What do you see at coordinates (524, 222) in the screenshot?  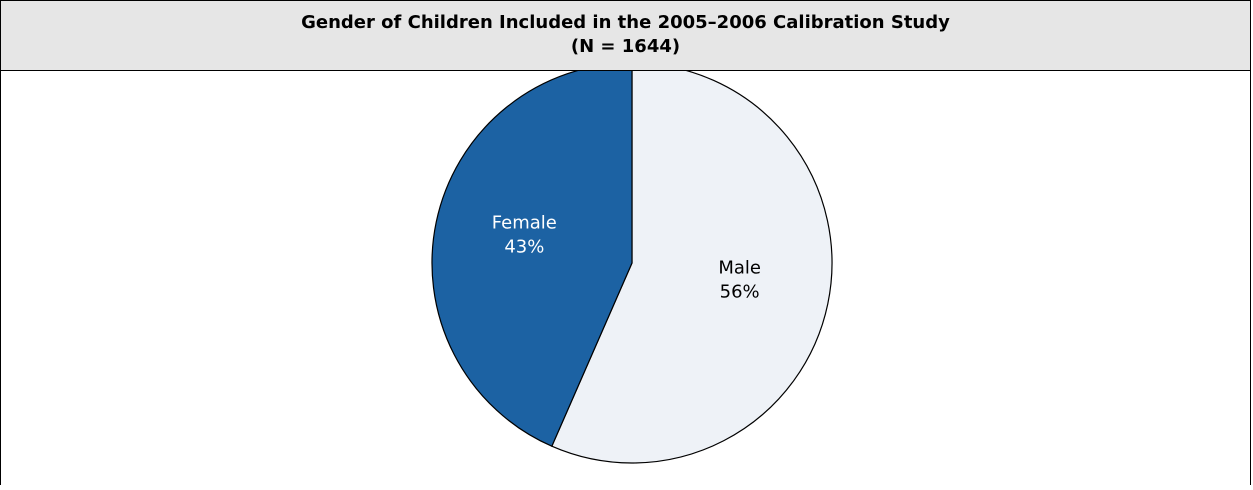 I see `slice-label-female: Female` at bounding box center [524, 222].